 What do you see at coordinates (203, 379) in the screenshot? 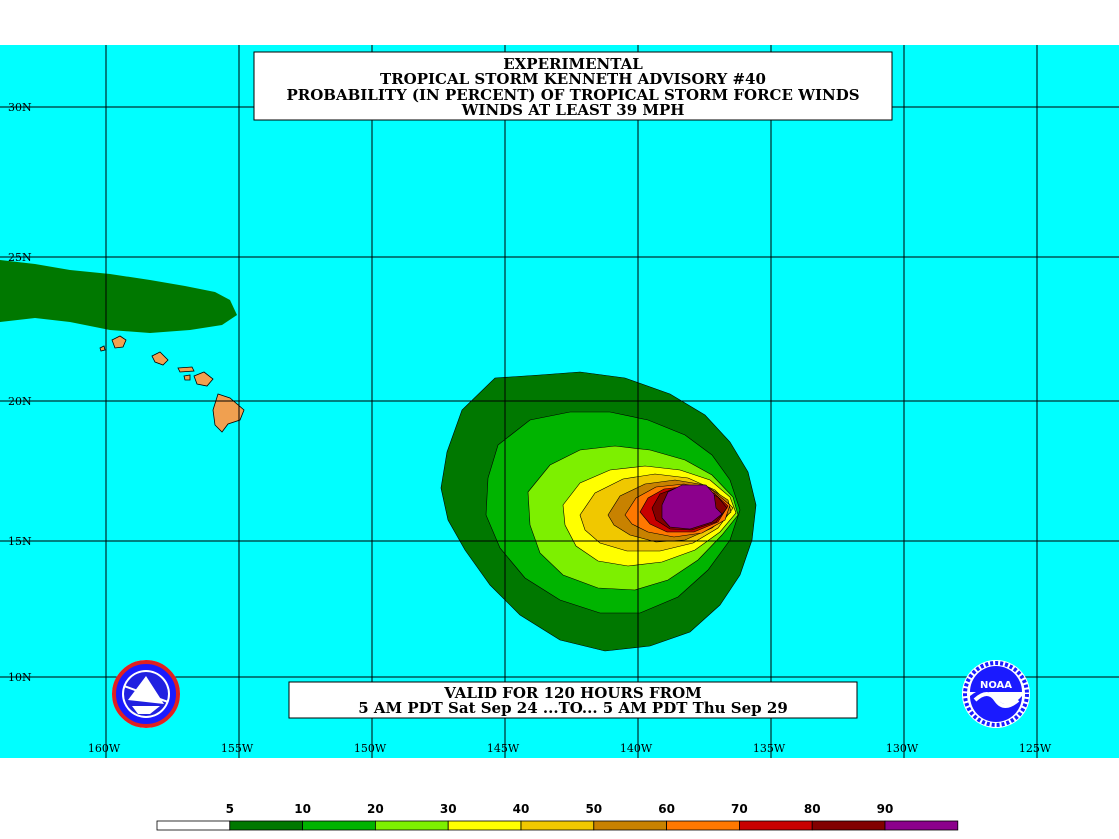
I see `island-maui` at bounding box center [203, 379].